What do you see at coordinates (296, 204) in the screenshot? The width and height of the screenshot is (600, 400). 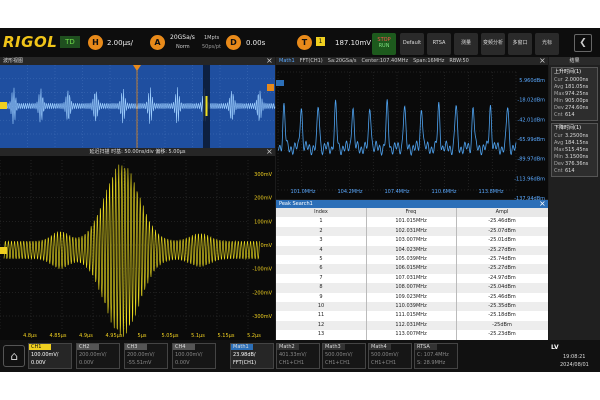 I see `table-title: Peak Search1` at bounding box center [296, 204].